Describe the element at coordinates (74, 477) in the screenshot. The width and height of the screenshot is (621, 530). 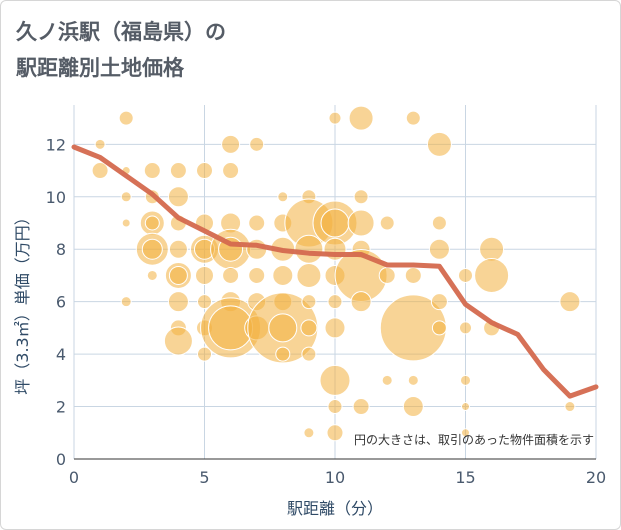
I see `x-tick-label: 0` at that location.